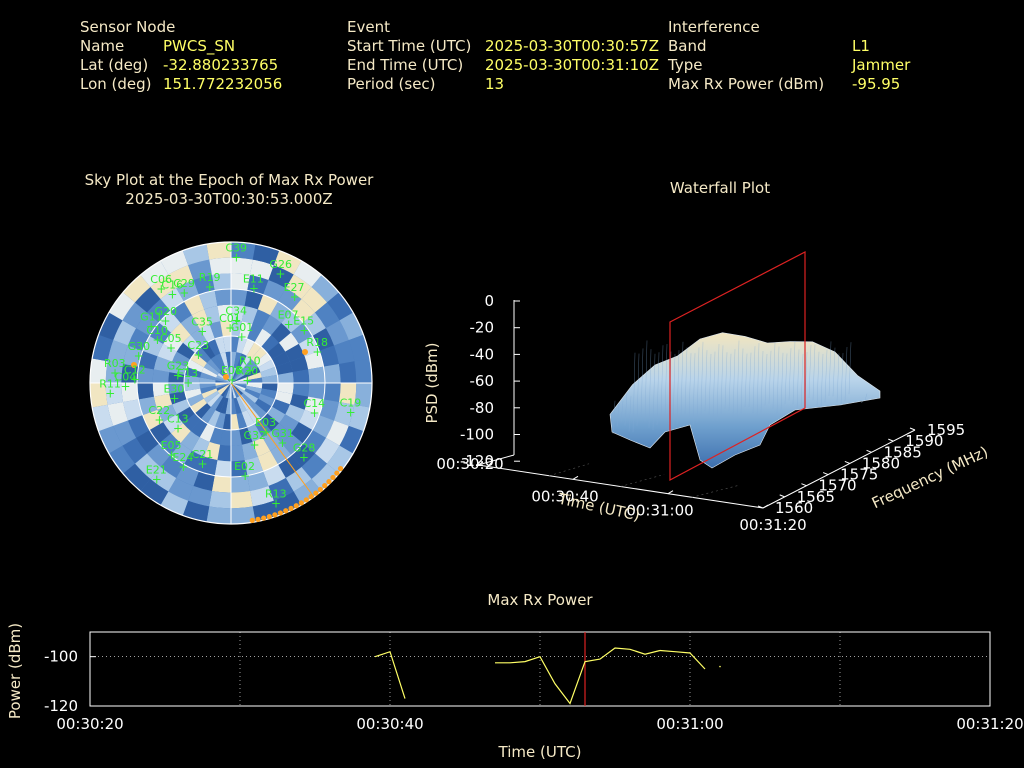  I want to click on interference-max-value: -95.95, so click(876, 84).